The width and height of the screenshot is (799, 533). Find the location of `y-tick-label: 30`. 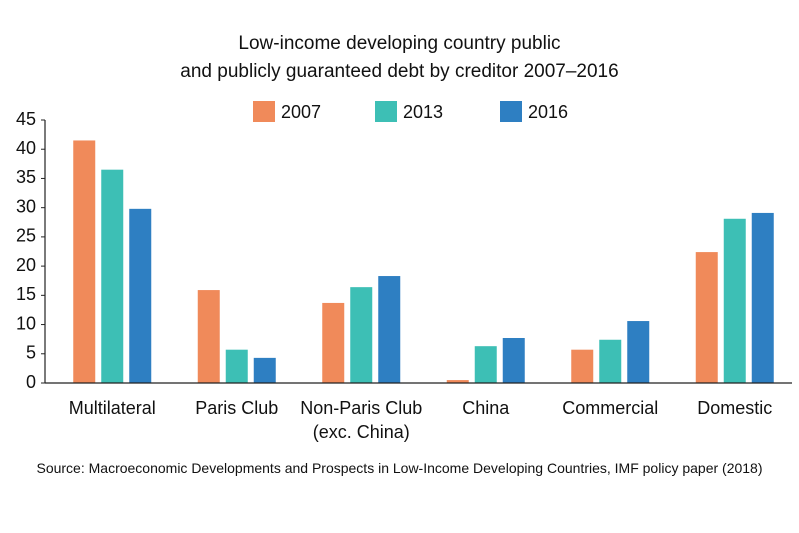

y-tick-label: 30 is located at coordinates (26, 206).